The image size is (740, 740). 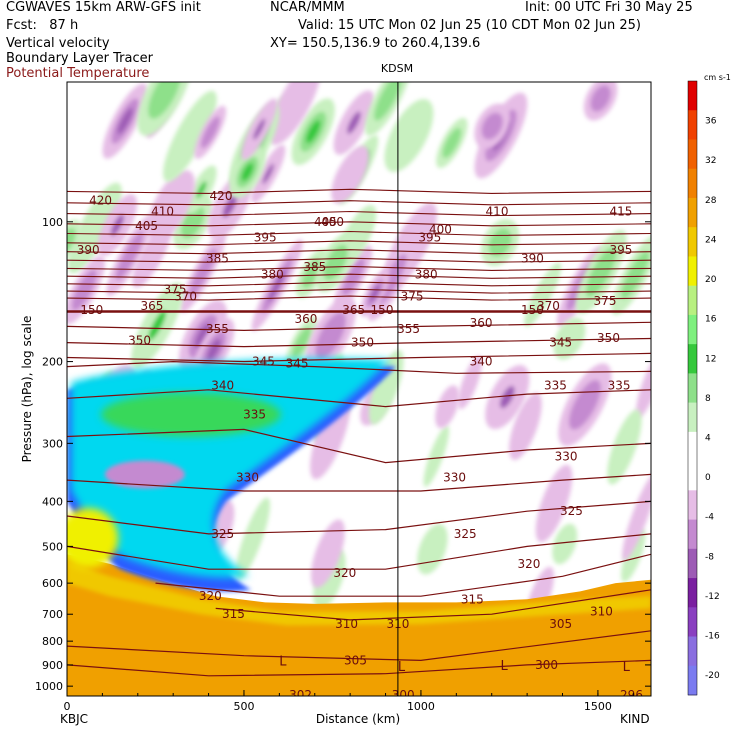 I want to click on isentrope-label: 420, so click(x=100, y=201).